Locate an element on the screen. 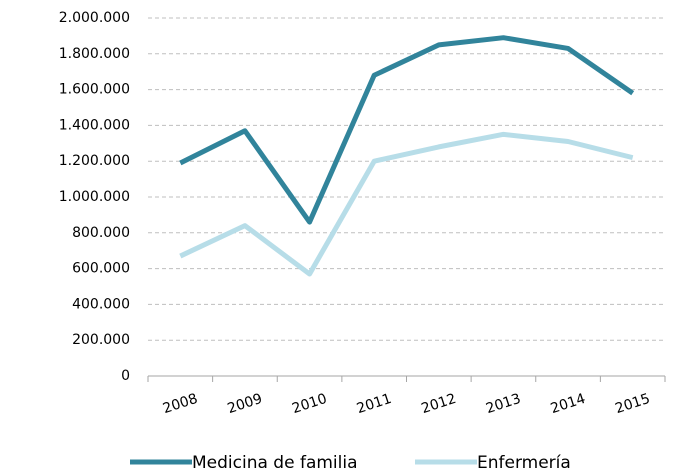 The width and height of the screenshot is (673, 475). y-tick-label: 1.600.000 is located at coordinates (94, 90).